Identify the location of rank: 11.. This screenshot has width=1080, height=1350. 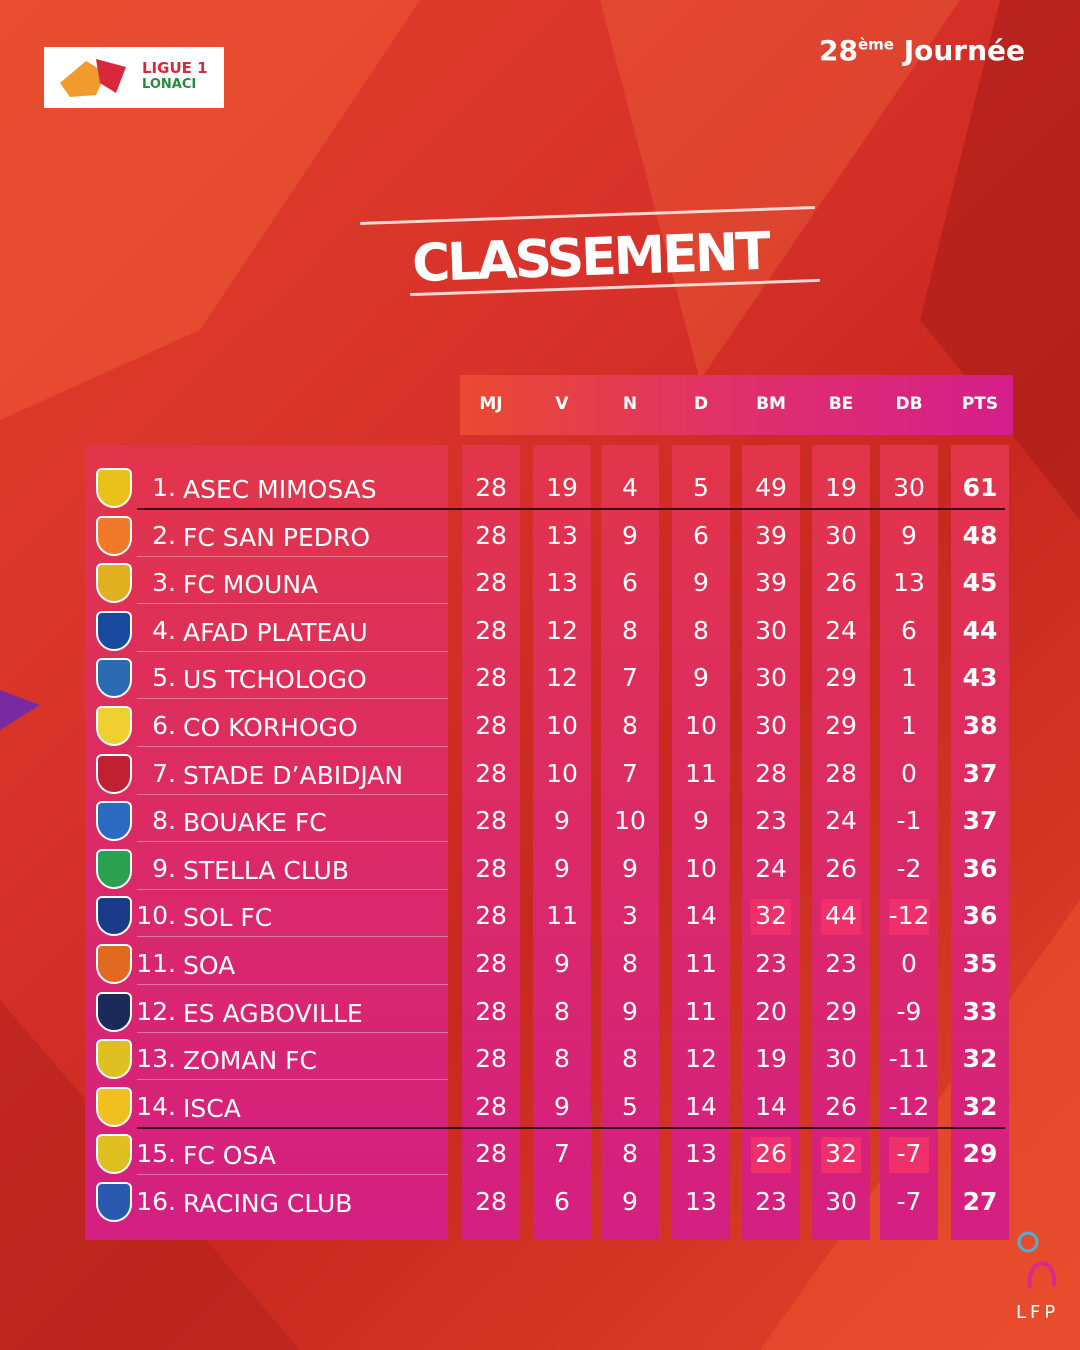
(156, 963).